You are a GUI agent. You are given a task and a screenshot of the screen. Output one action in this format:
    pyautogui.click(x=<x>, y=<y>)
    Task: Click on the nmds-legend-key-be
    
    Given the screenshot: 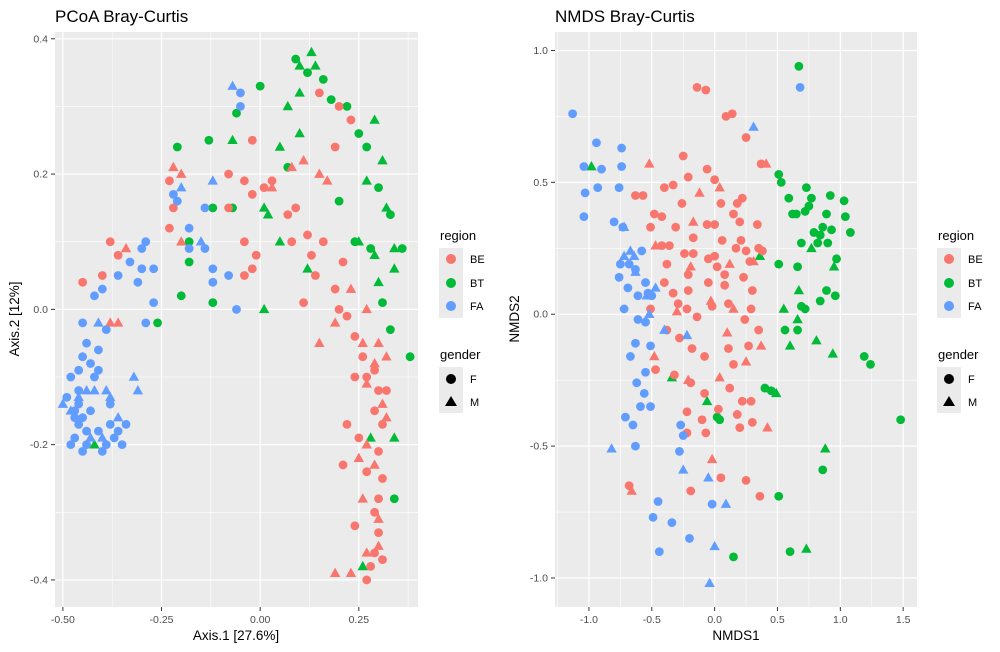 What is the action you would take?
    pyautogui.click(x=949, y=259)
    